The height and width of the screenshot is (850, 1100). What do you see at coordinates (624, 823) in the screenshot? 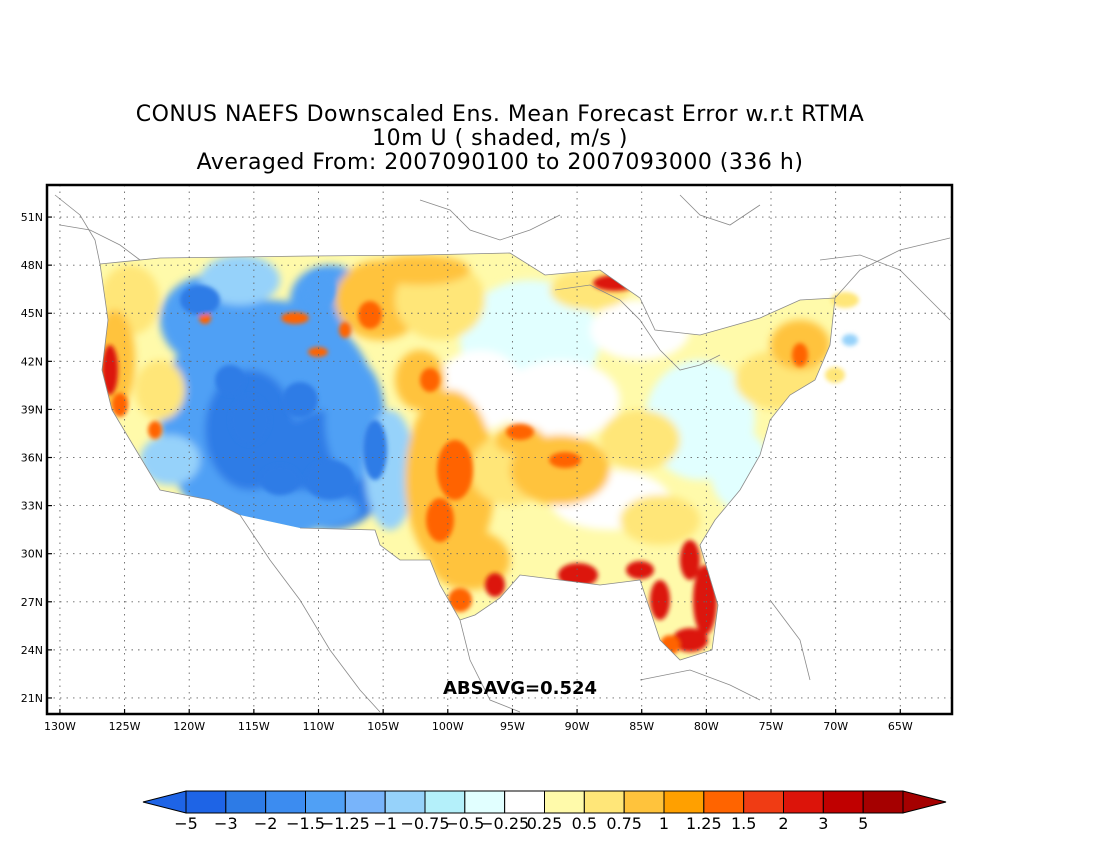
I see `colorbar-label: 0.75` at bounding box center [624, 823].